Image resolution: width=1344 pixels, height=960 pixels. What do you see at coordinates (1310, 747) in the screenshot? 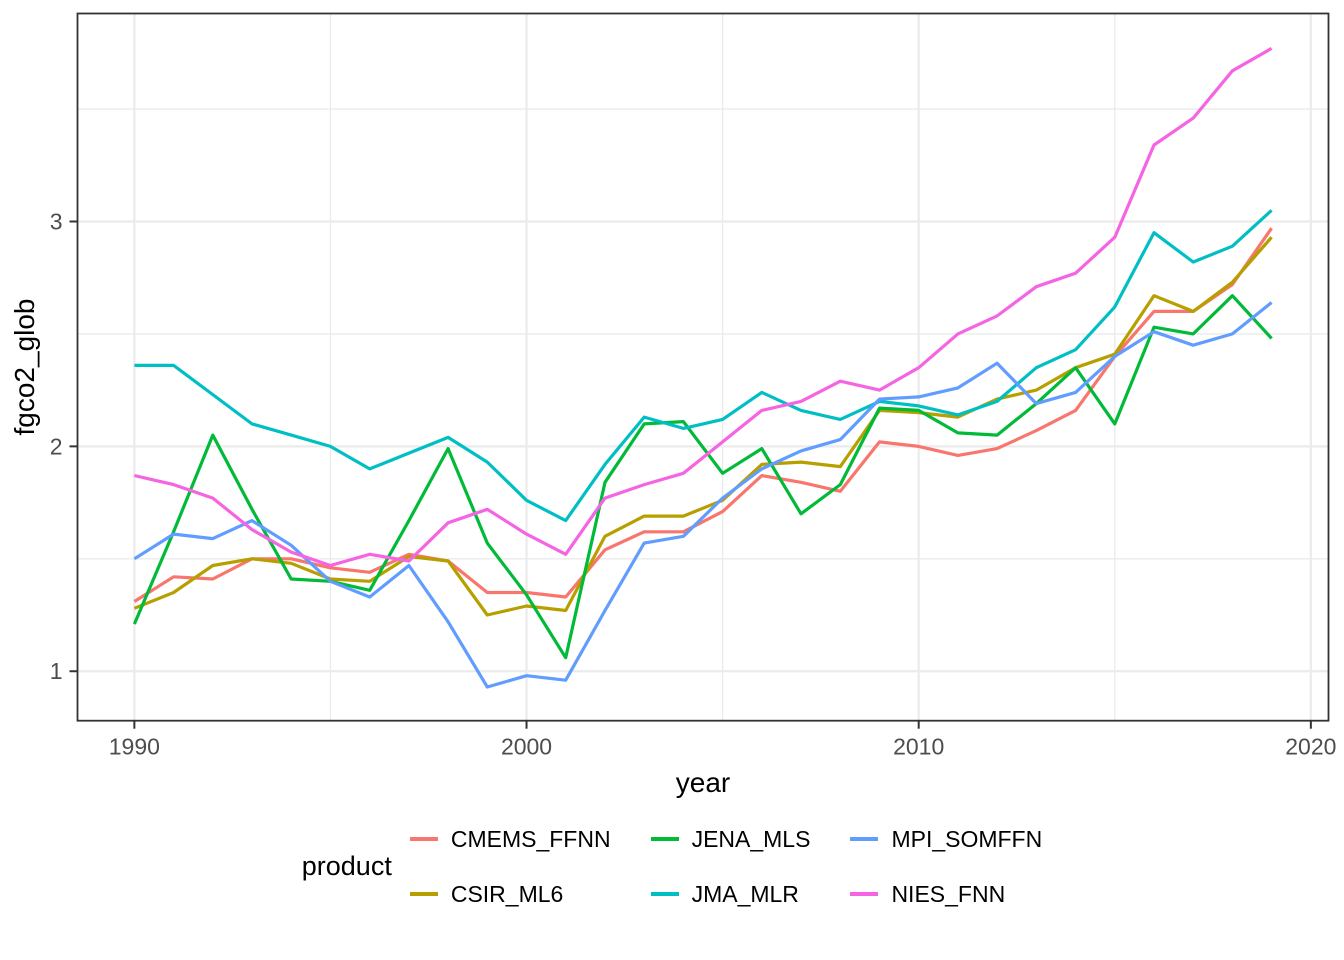
I see `x-tick-label: 2020` at bounding box center [1310, 747].